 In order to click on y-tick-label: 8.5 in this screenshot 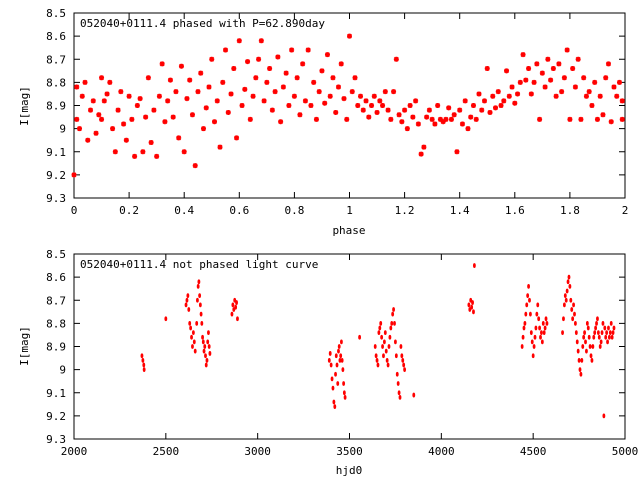, I will do `click(56, 254)`.